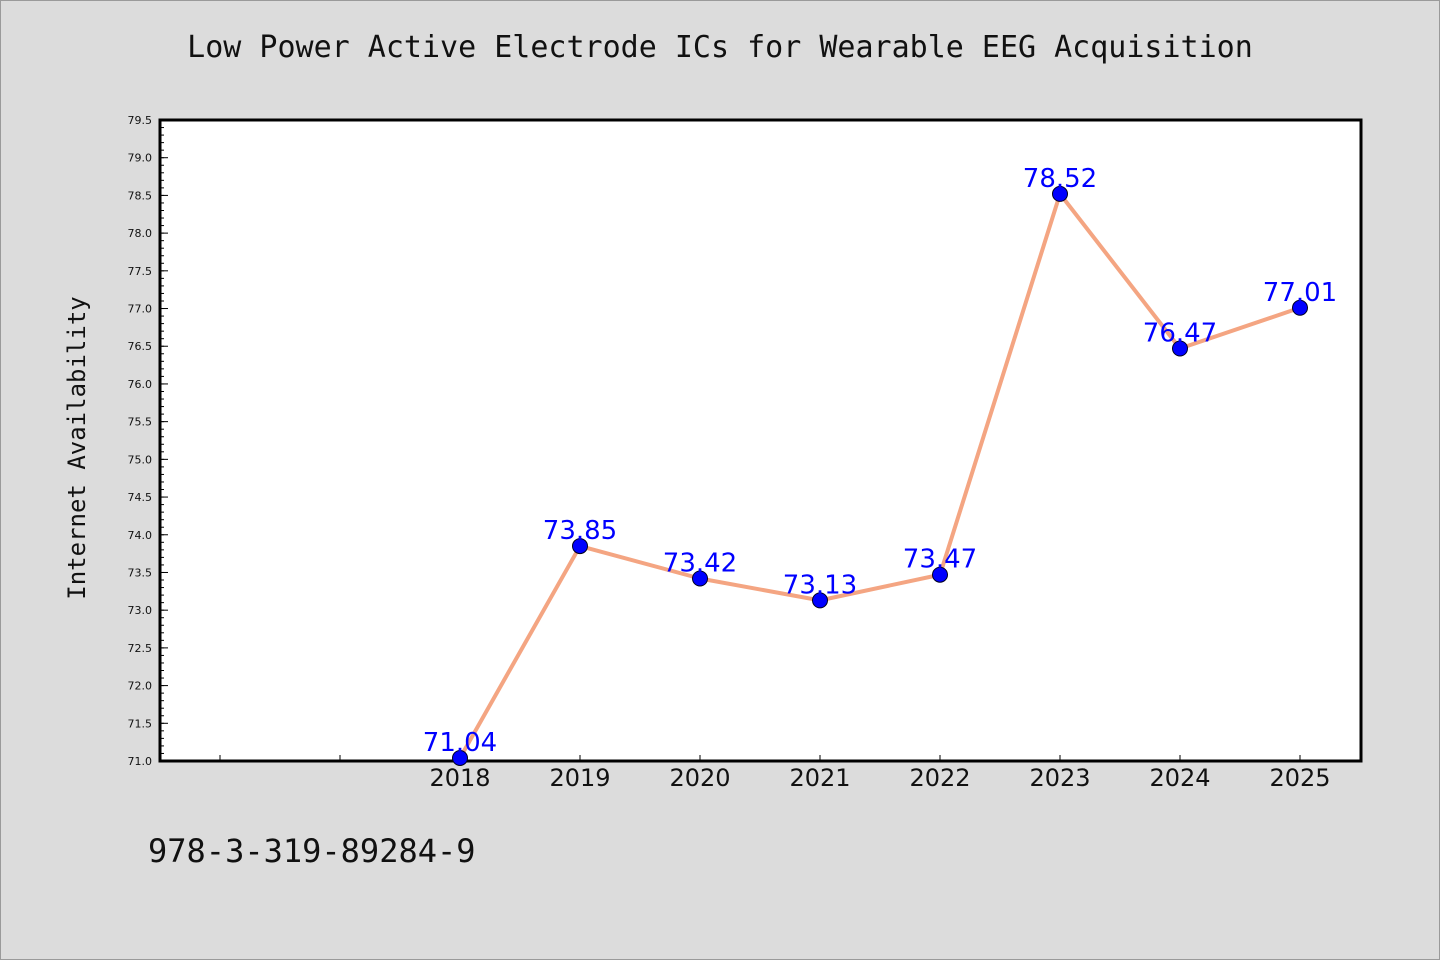 This screenshot has width=1440, height=960. What do you see at coordinates (140, 309) in the screenshot?
I see `y-tick-label: 77.0` at bounding box center [140, 309].